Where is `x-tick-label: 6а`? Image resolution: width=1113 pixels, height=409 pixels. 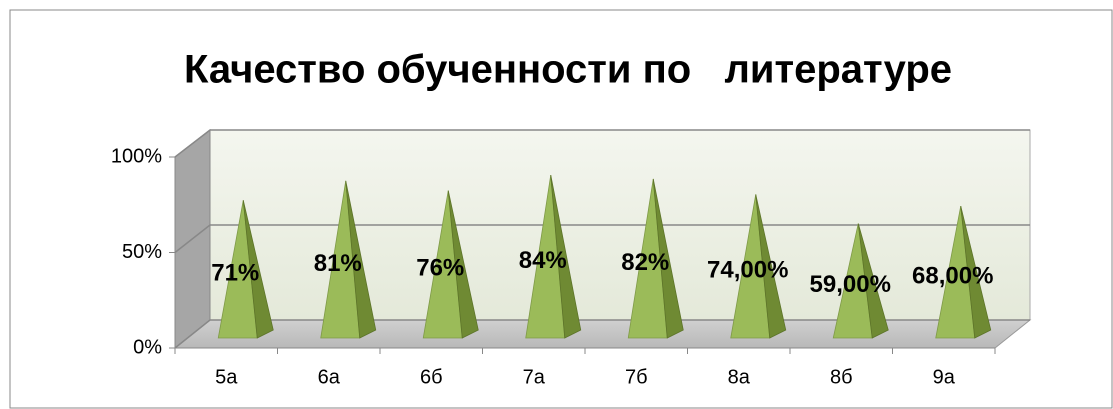 x-tick-label: 6а is located at coordinates (329, 377).